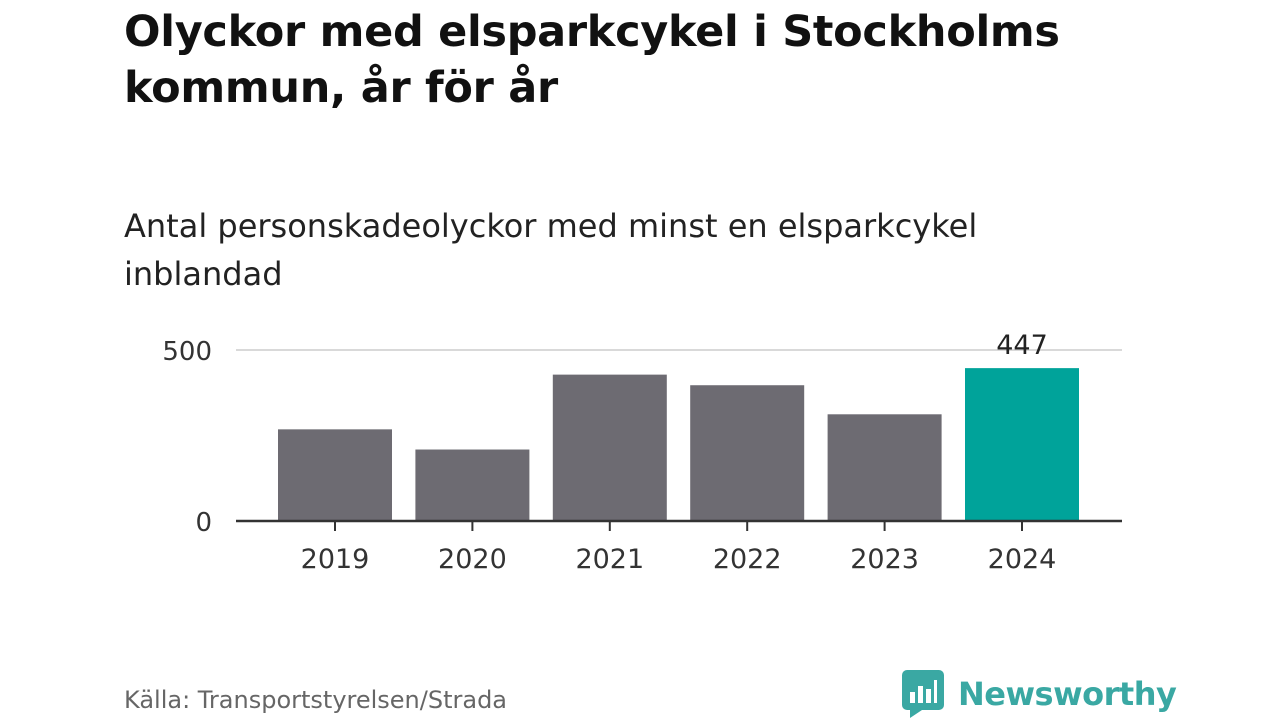 The height and width of the screenshot is (720, 1280). I want to click on x-tick-label: 2023, so click(884, 559).